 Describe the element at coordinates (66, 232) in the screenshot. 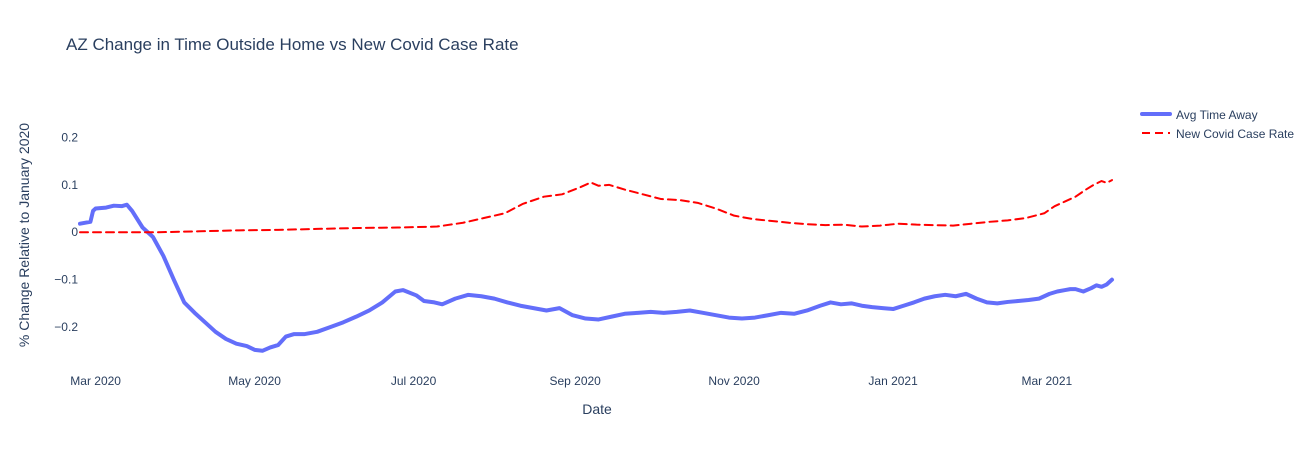

I see `y-axis-ticks: 0.2 0.1 0 −0.1 −0.2` at that location.